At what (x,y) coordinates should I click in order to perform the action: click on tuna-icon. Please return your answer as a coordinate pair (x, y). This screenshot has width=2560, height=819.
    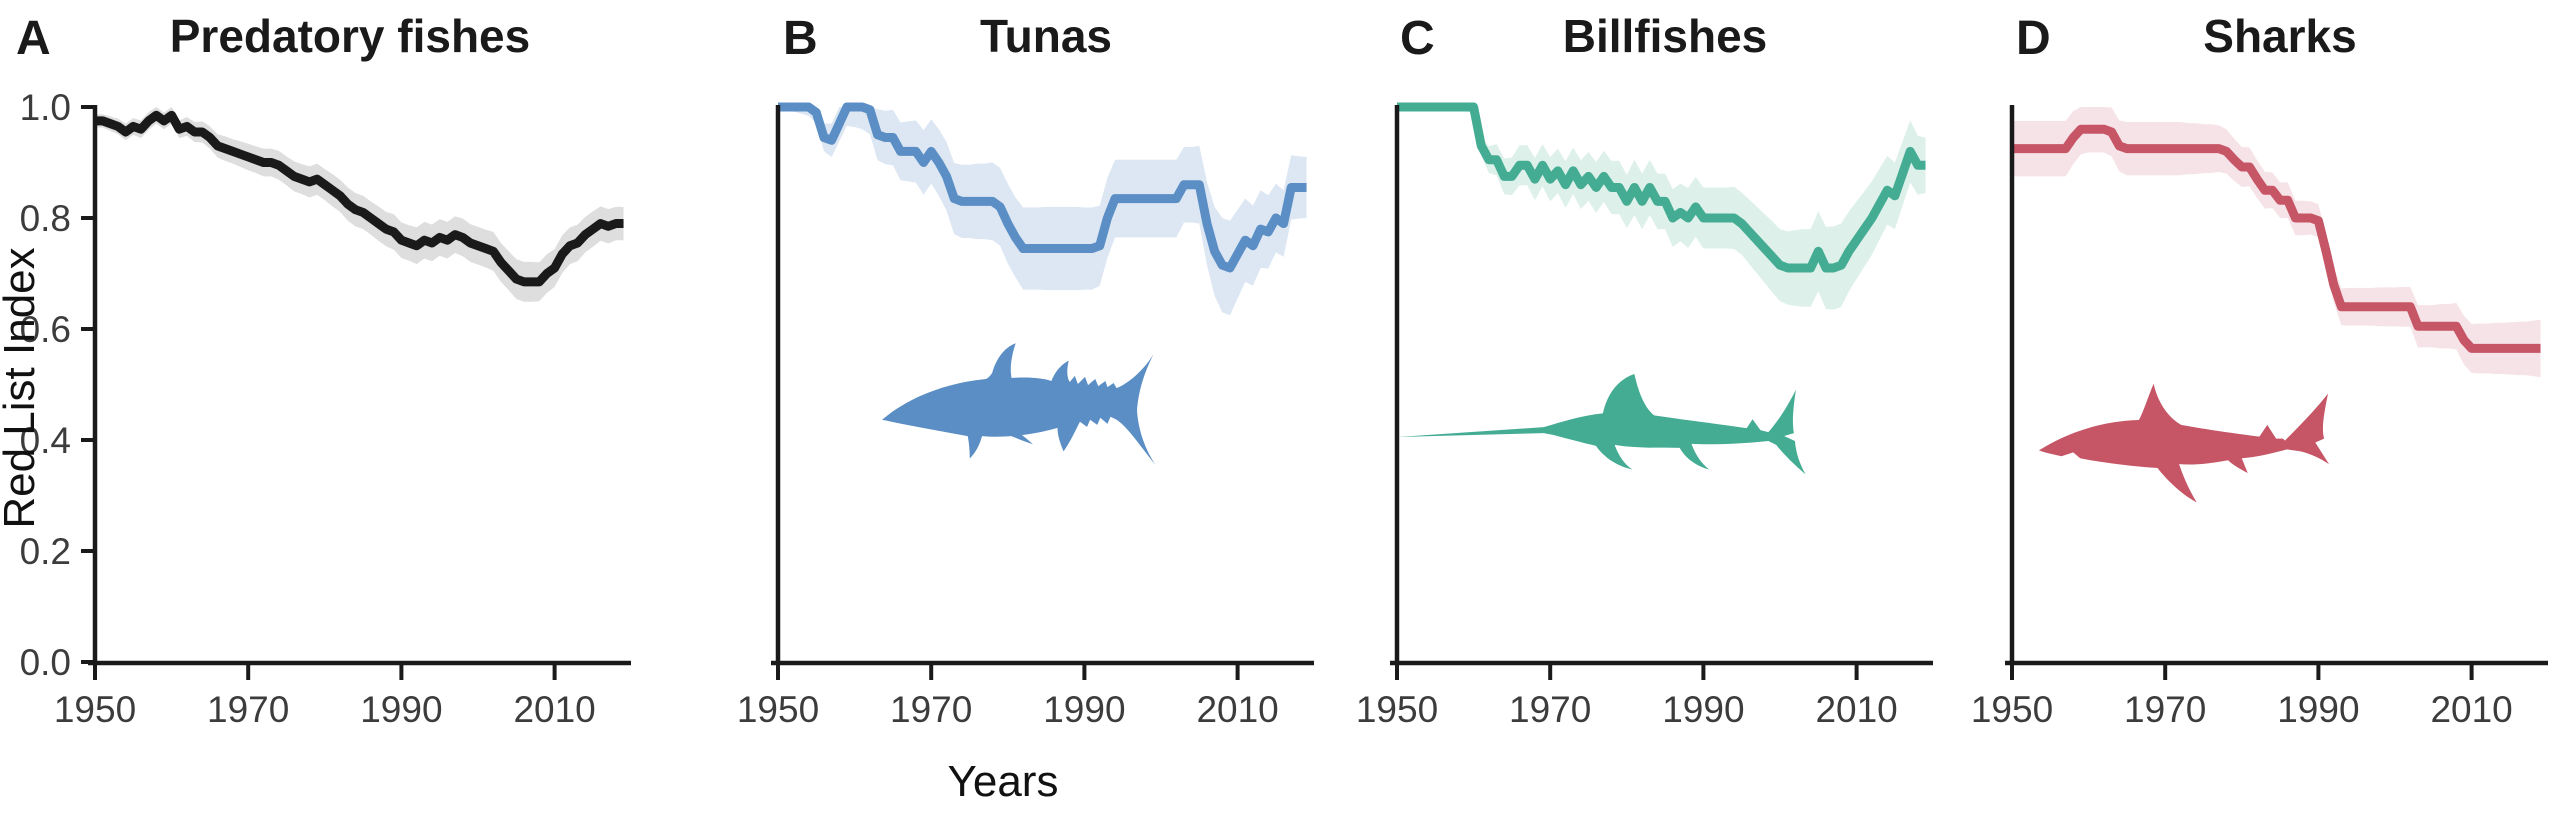
    Looking at the image, I should click on (1019, 404).